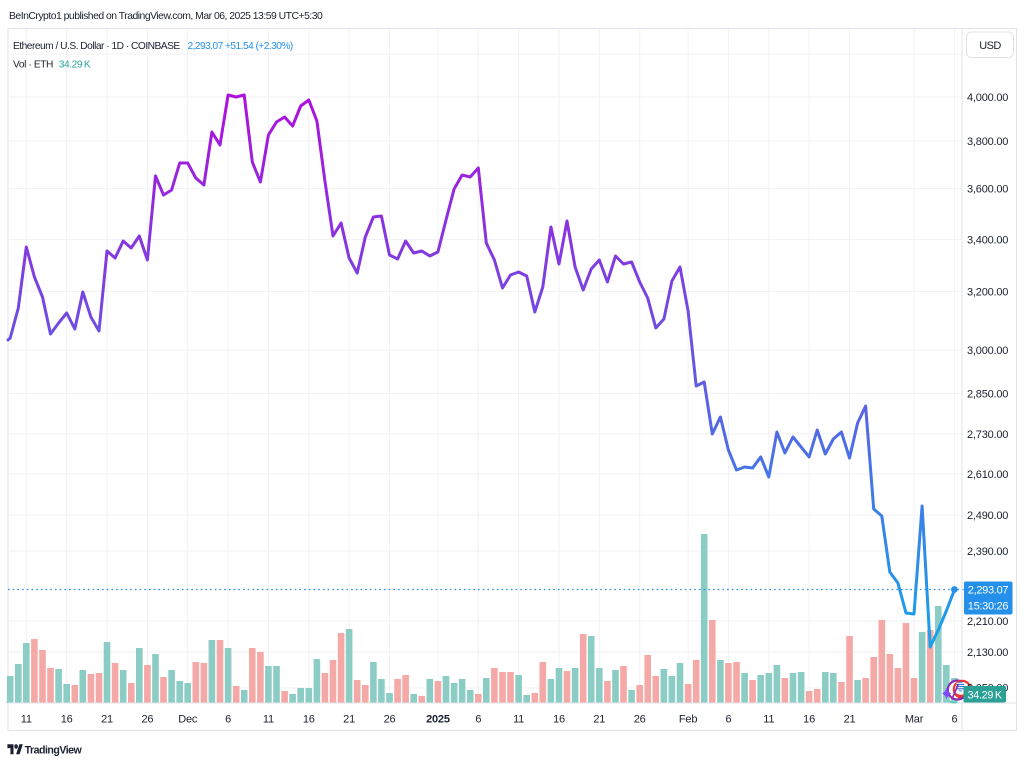 The image size is (1024, 768). I want to click on svg-text: 3,800.00, so click(987, 142).